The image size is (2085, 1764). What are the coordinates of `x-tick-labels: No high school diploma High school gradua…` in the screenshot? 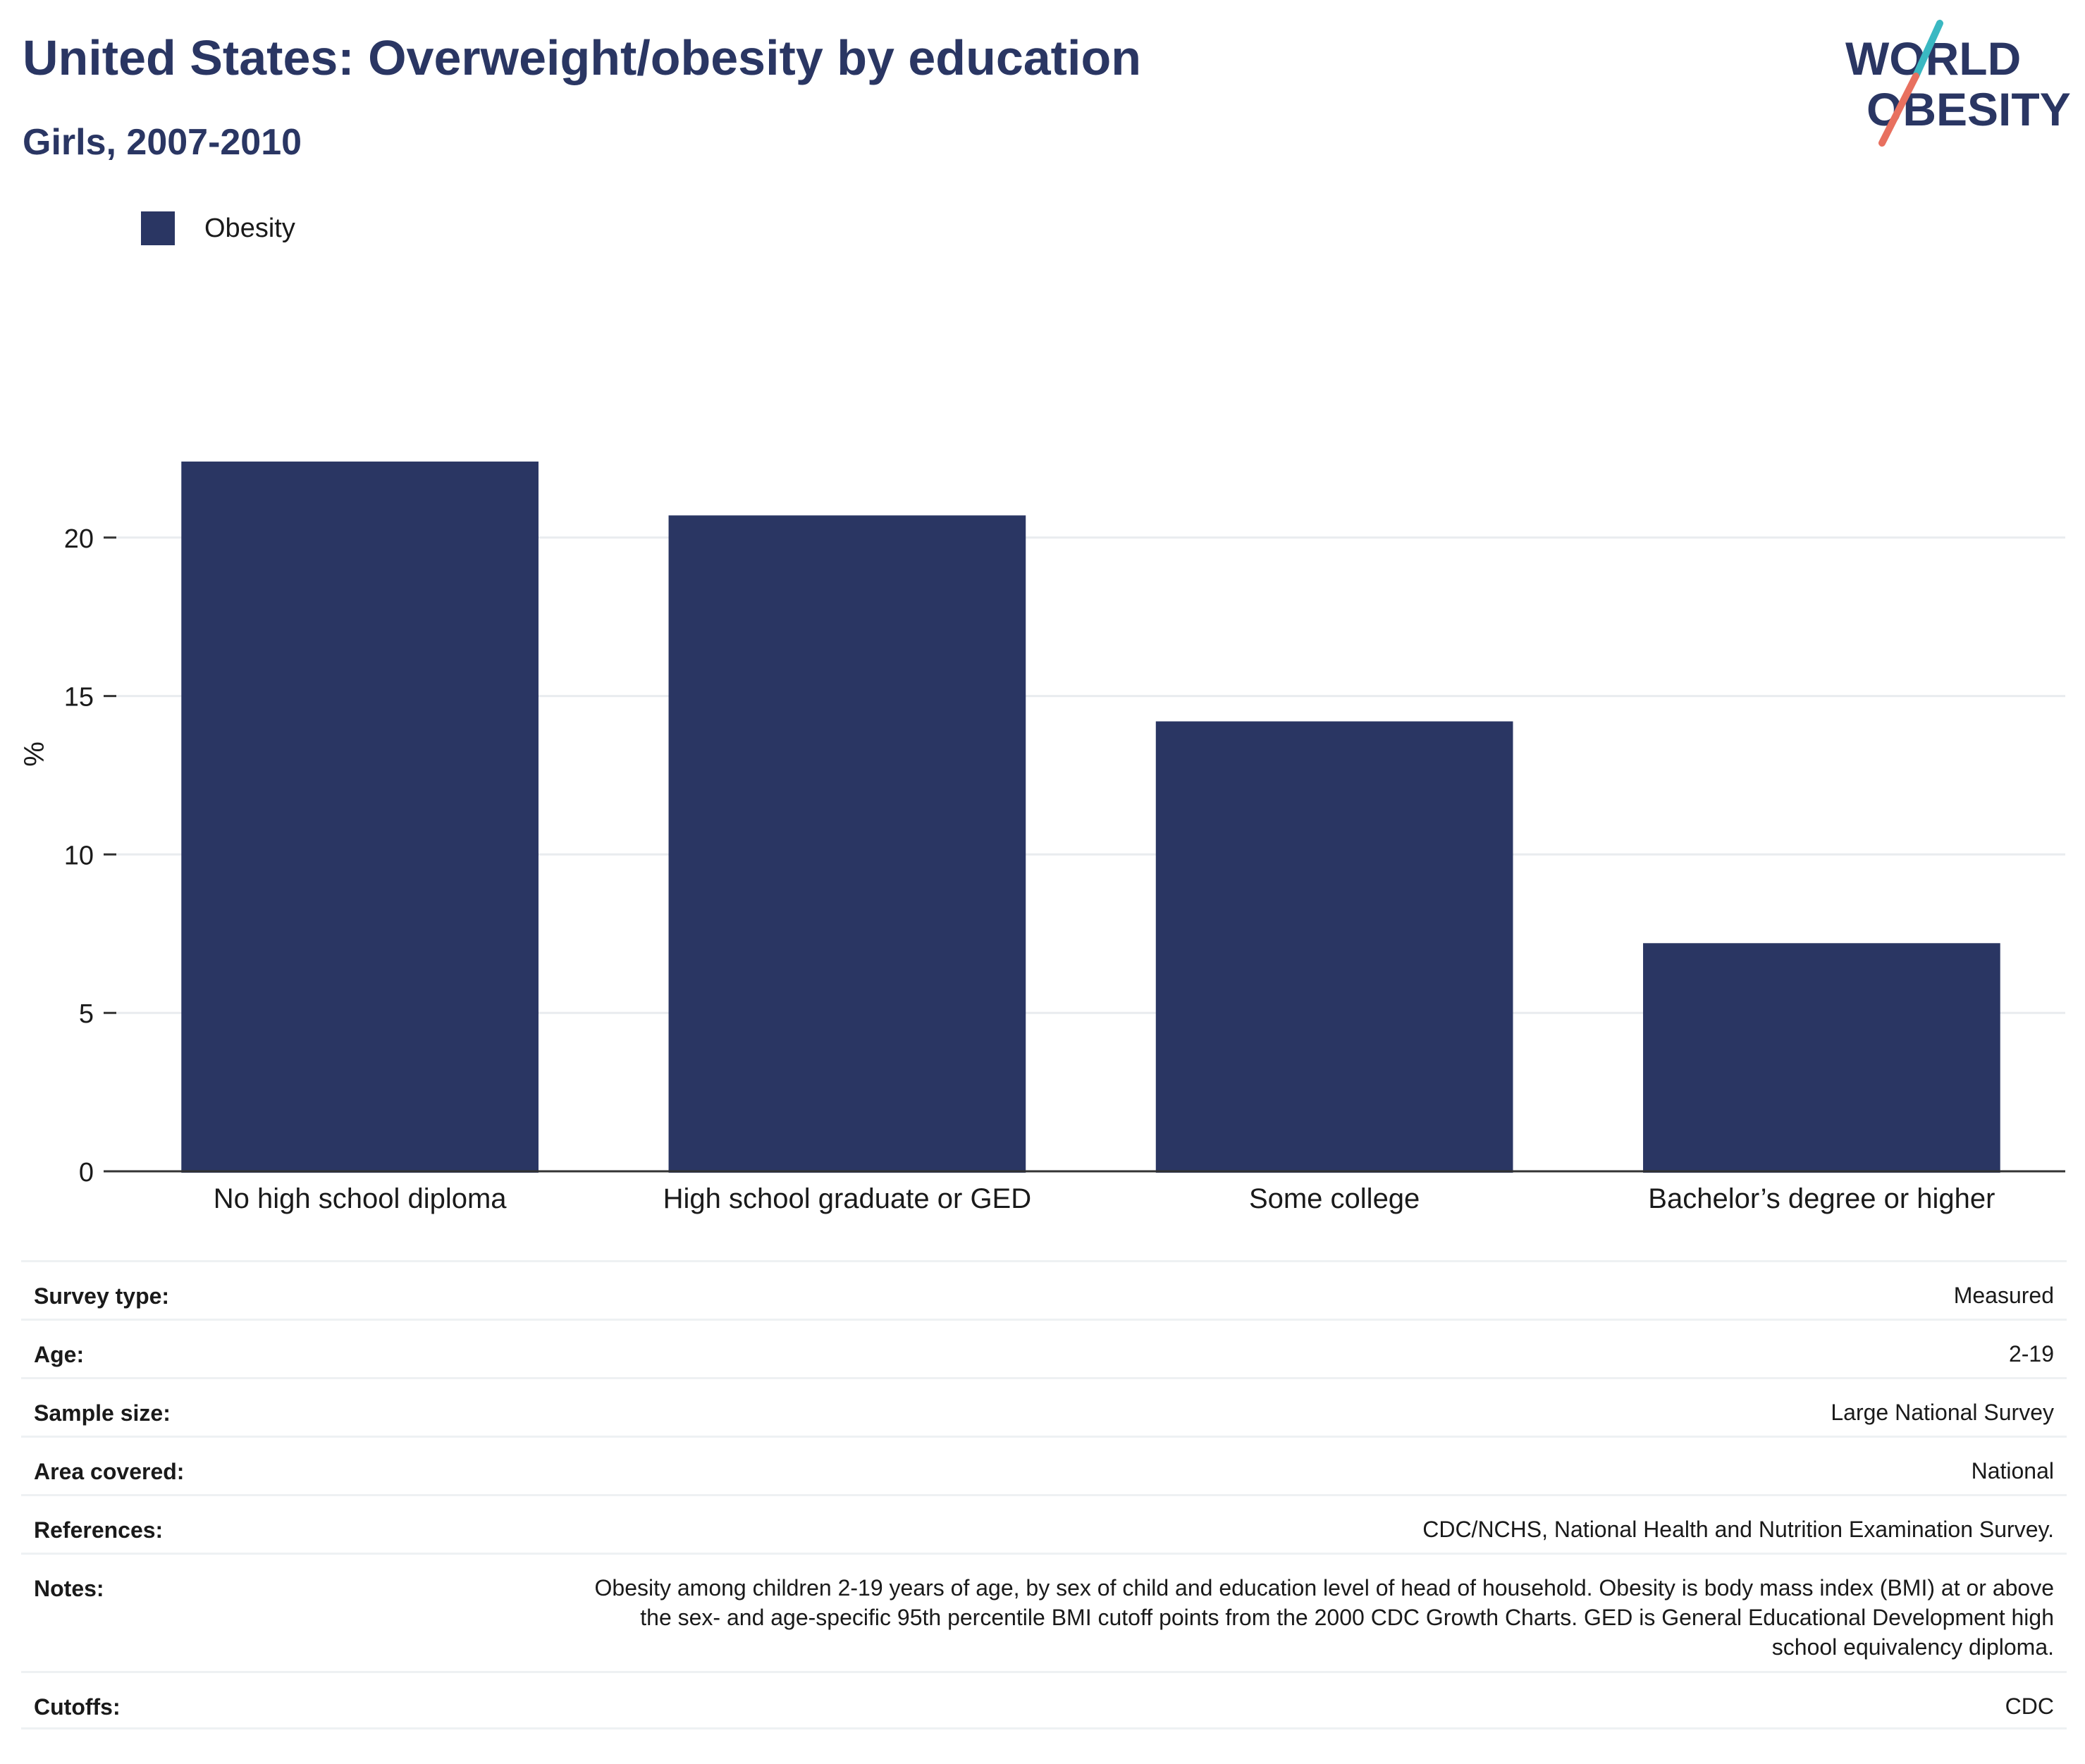 It's located at (1104, 1198).